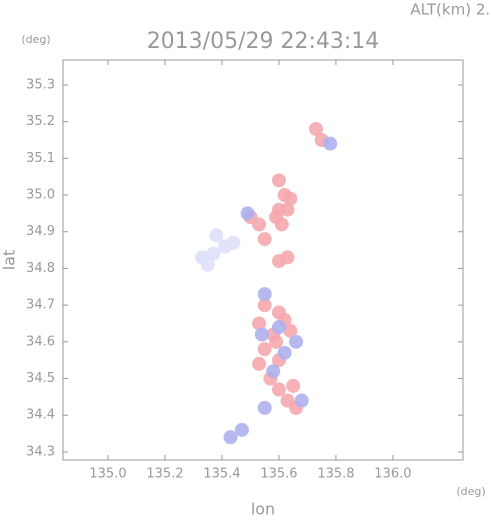 This screenshot has width=491, height=521. I want to click on x-unit: (deg), so click(470, 491).